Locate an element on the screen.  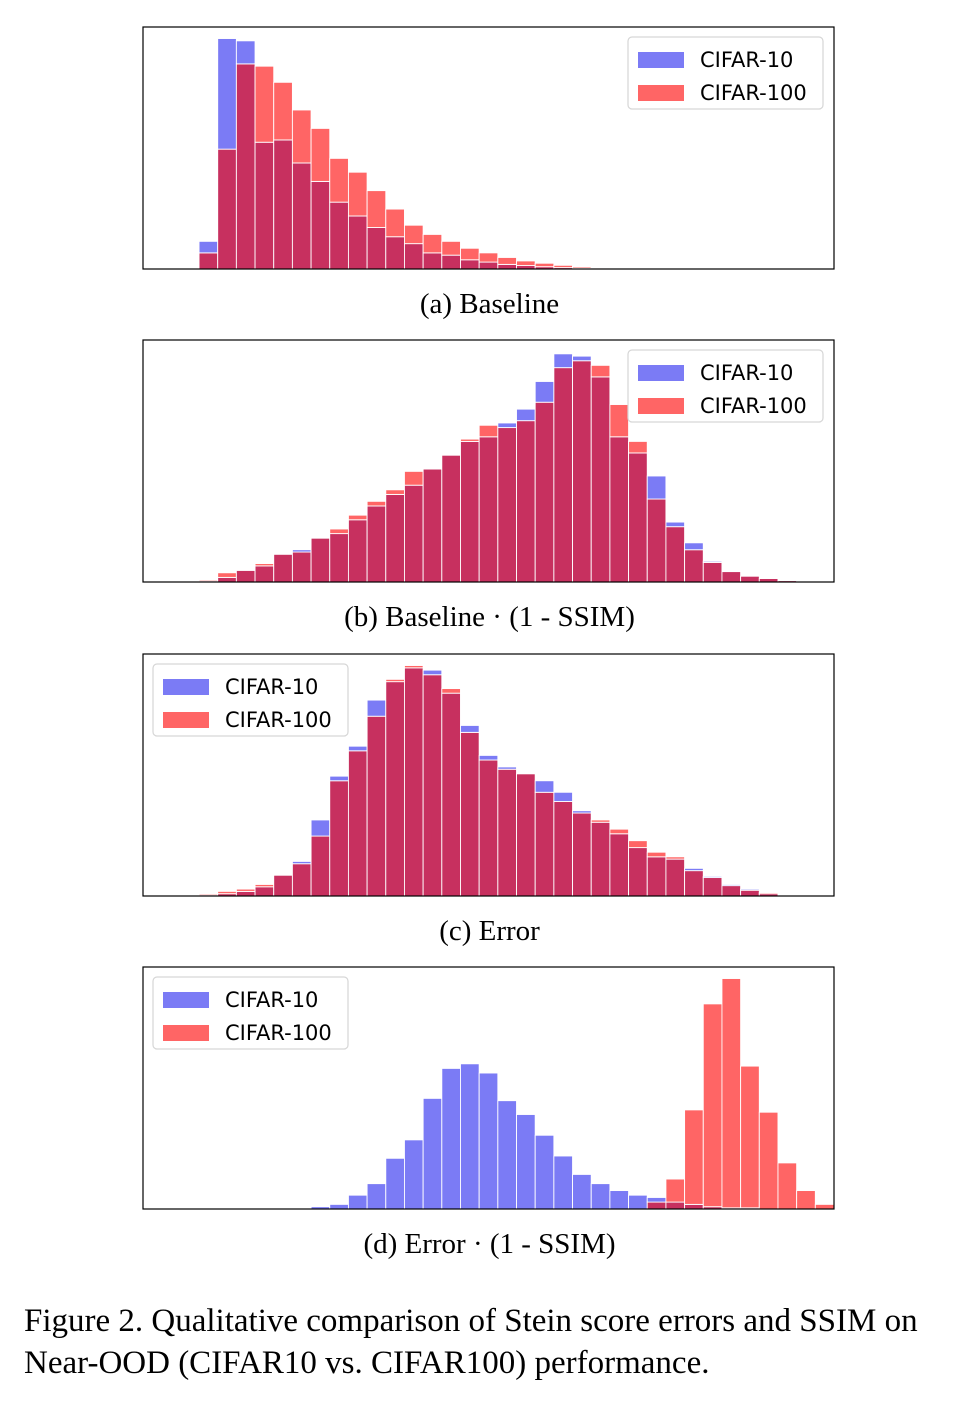
axes-frame is located at coordinates (488, 775).